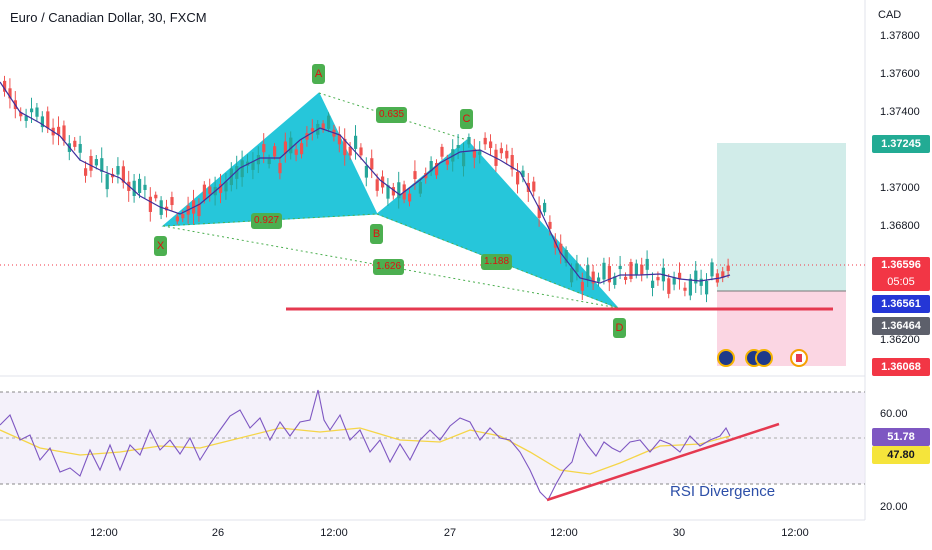  I want to click on time-tick: 26, so click(218, 533).